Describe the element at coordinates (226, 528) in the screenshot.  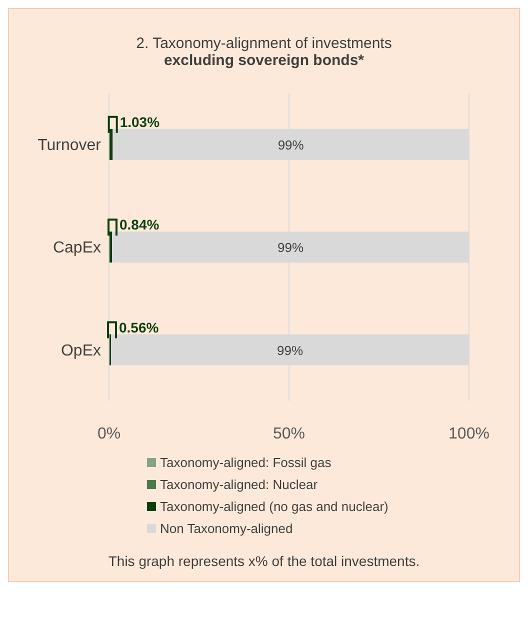
I see `legend-label: Non Taxonomy-aligned` at that location.